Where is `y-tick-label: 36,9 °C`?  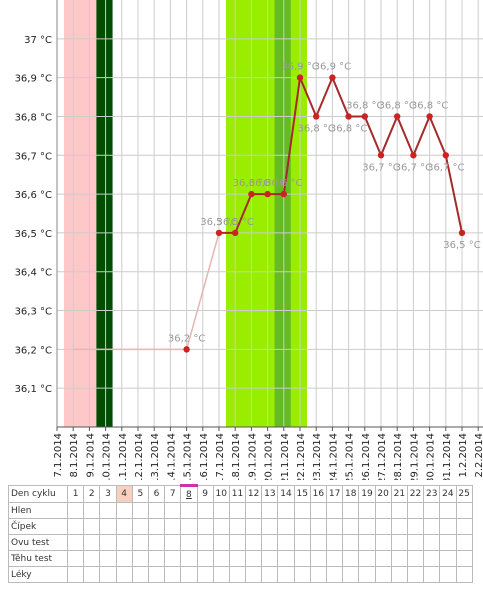 y-tick-label: 36,9 °C is located at coordinates (33, 79).